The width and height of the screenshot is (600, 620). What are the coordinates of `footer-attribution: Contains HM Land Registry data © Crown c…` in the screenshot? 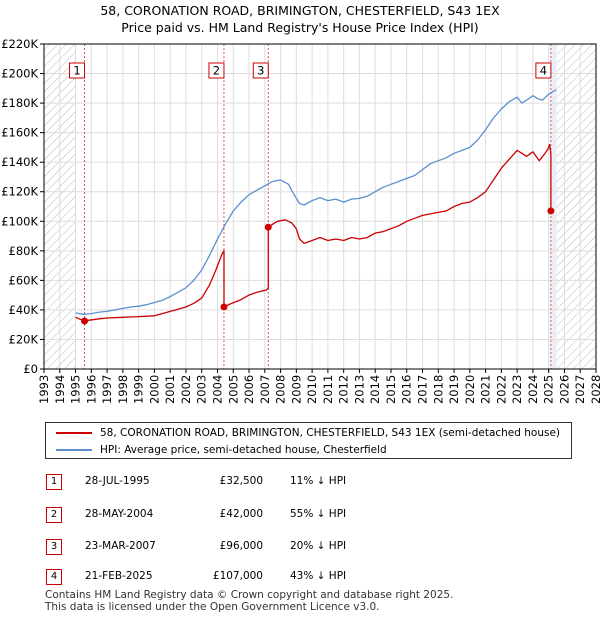 It's located at (249, 601).